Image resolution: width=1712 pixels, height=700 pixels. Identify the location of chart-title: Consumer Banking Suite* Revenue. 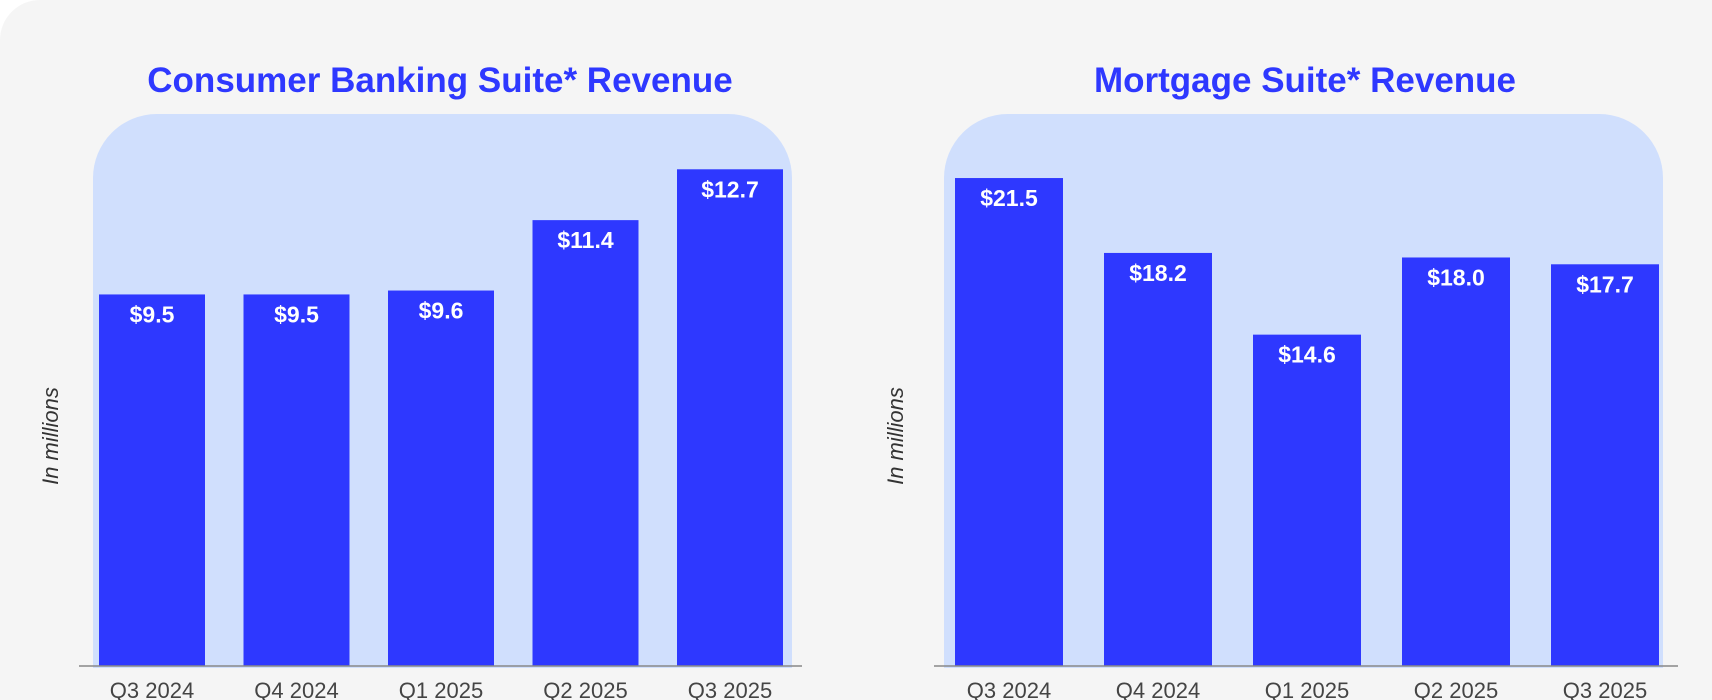
(439, 80).